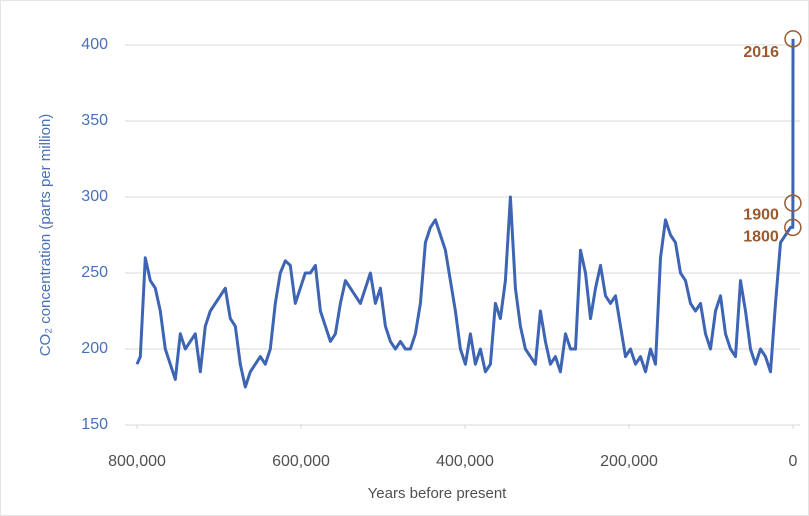  Describe the element at coordinates (94, 348) in the screenshot. I see `y-tick-label: 200` at that location.